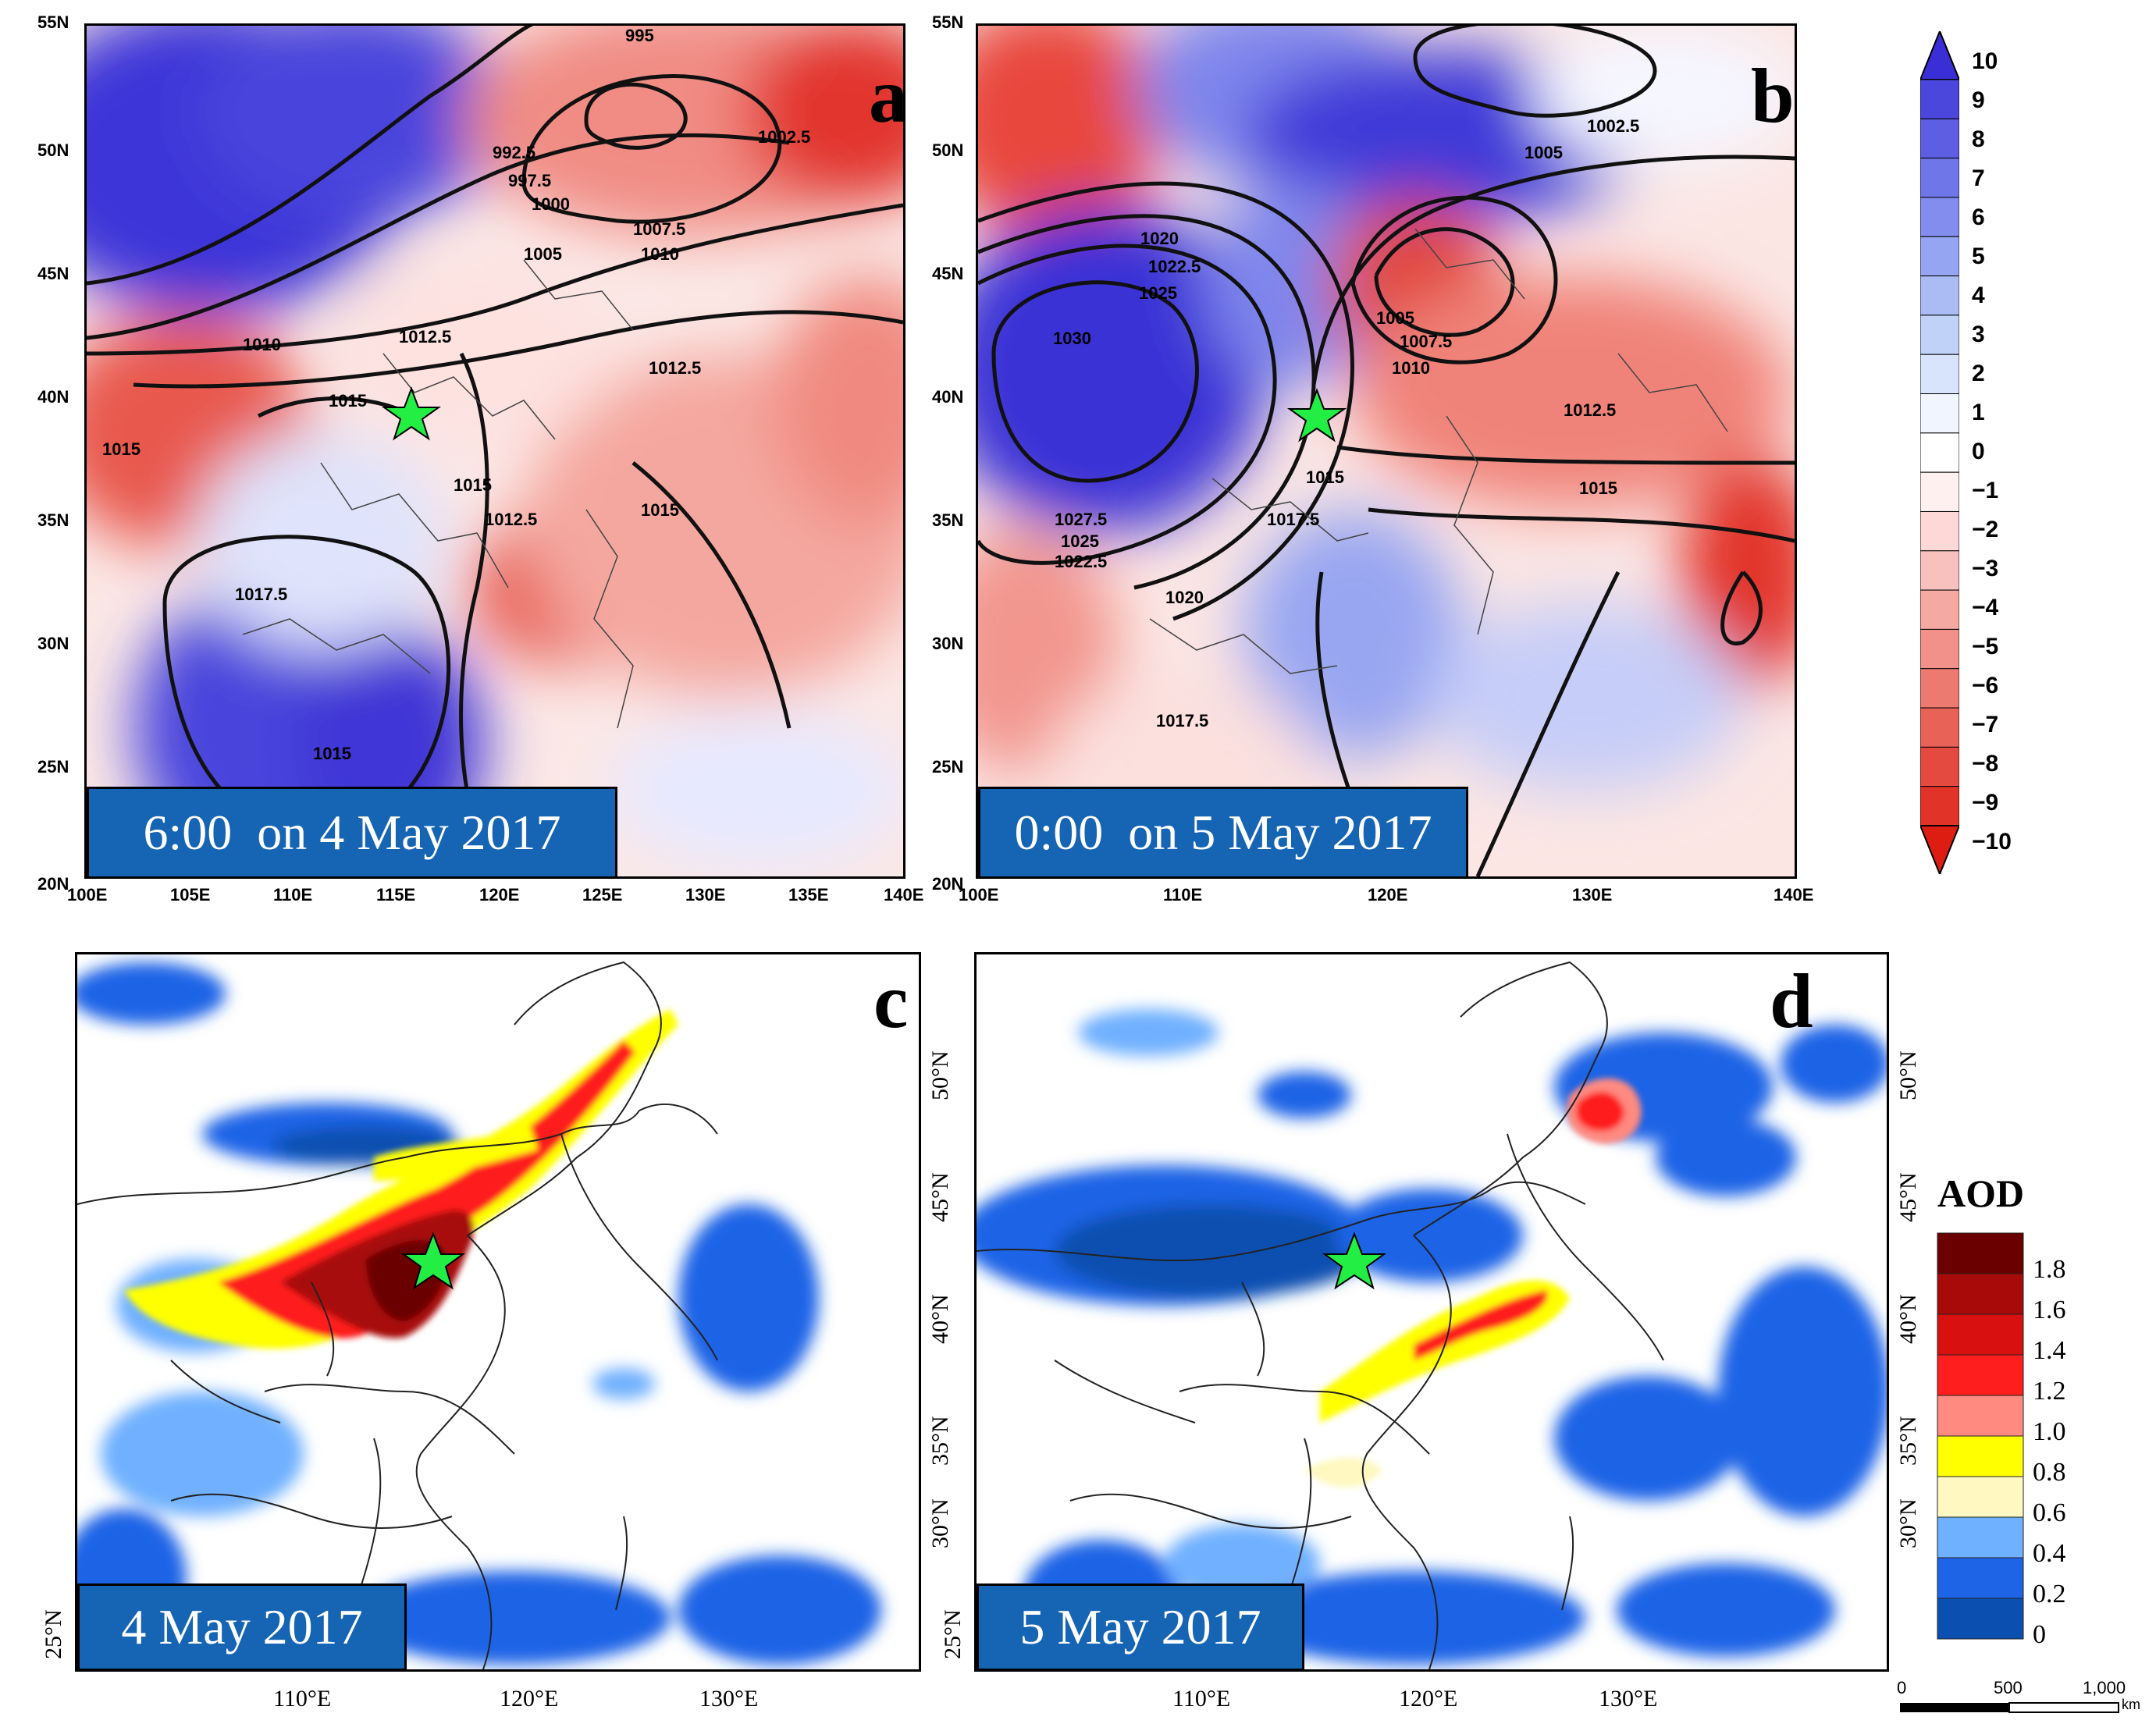  I want to click on lon-tick: 120E, so click(499, 895).